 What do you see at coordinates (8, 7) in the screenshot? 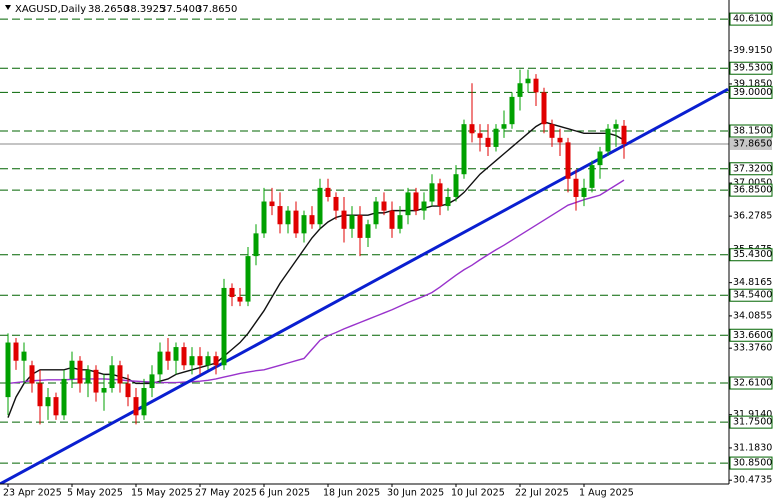
I see `menu-arrow` at bounding box center [8, 7].